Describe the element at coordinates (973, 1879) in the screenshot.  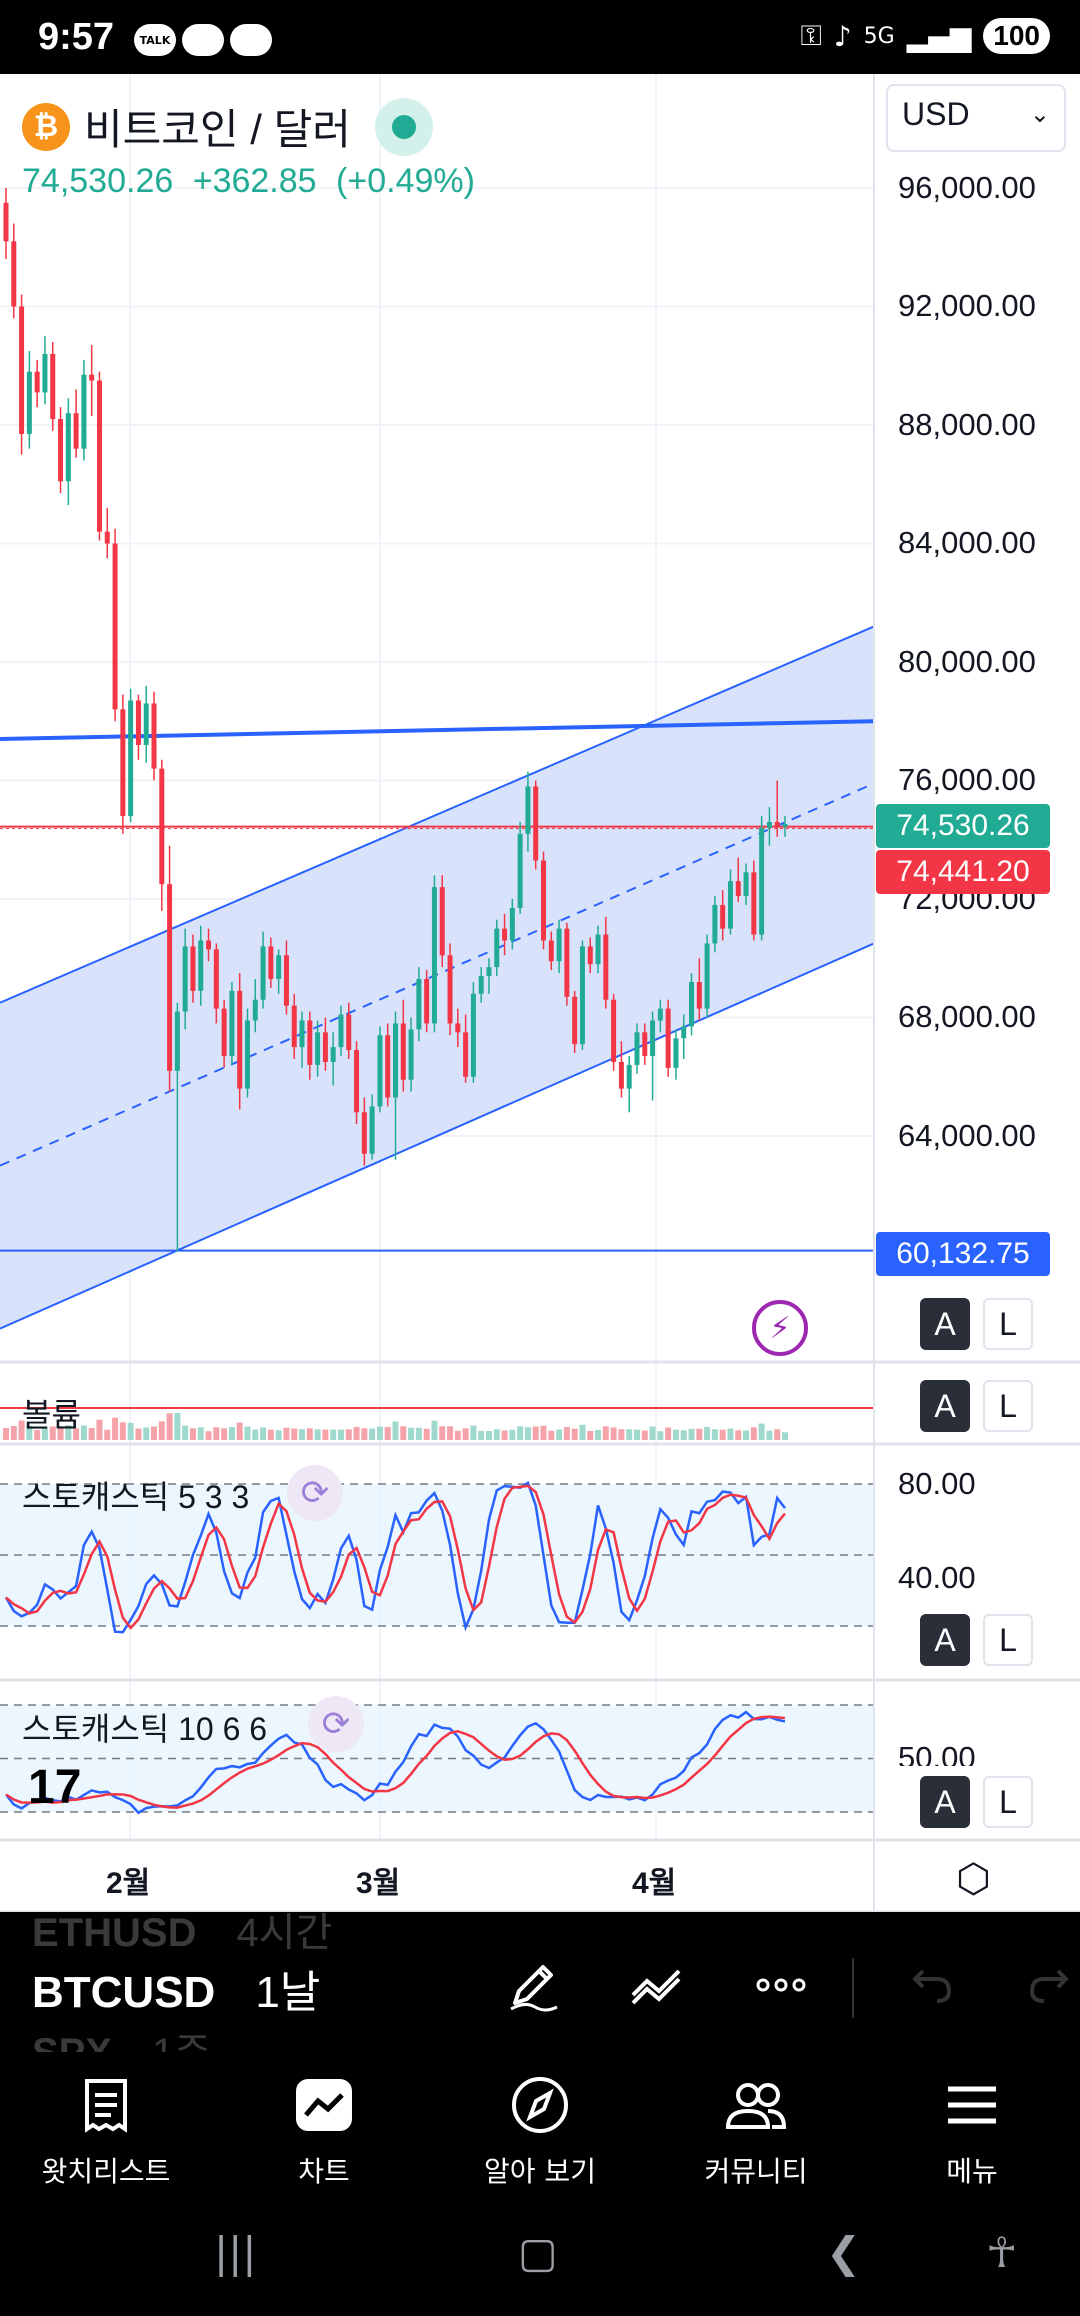
I see `settings-hexagon-icon: ⬡` at that location.